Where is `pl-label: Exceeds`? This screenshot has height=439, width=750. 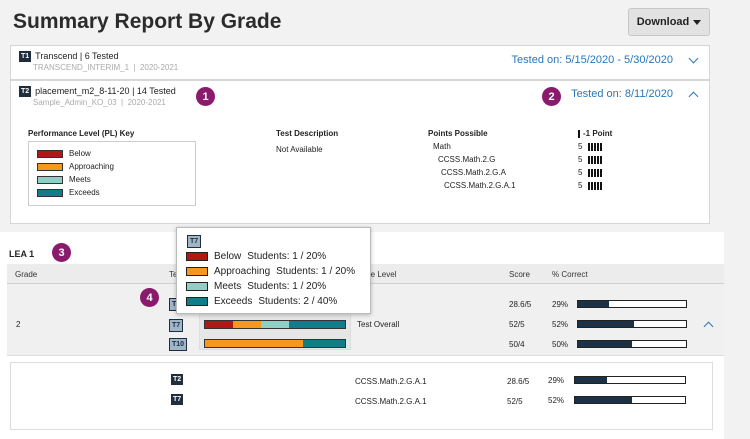 pl-label: Exceeds is located at coordinates (84, 192).